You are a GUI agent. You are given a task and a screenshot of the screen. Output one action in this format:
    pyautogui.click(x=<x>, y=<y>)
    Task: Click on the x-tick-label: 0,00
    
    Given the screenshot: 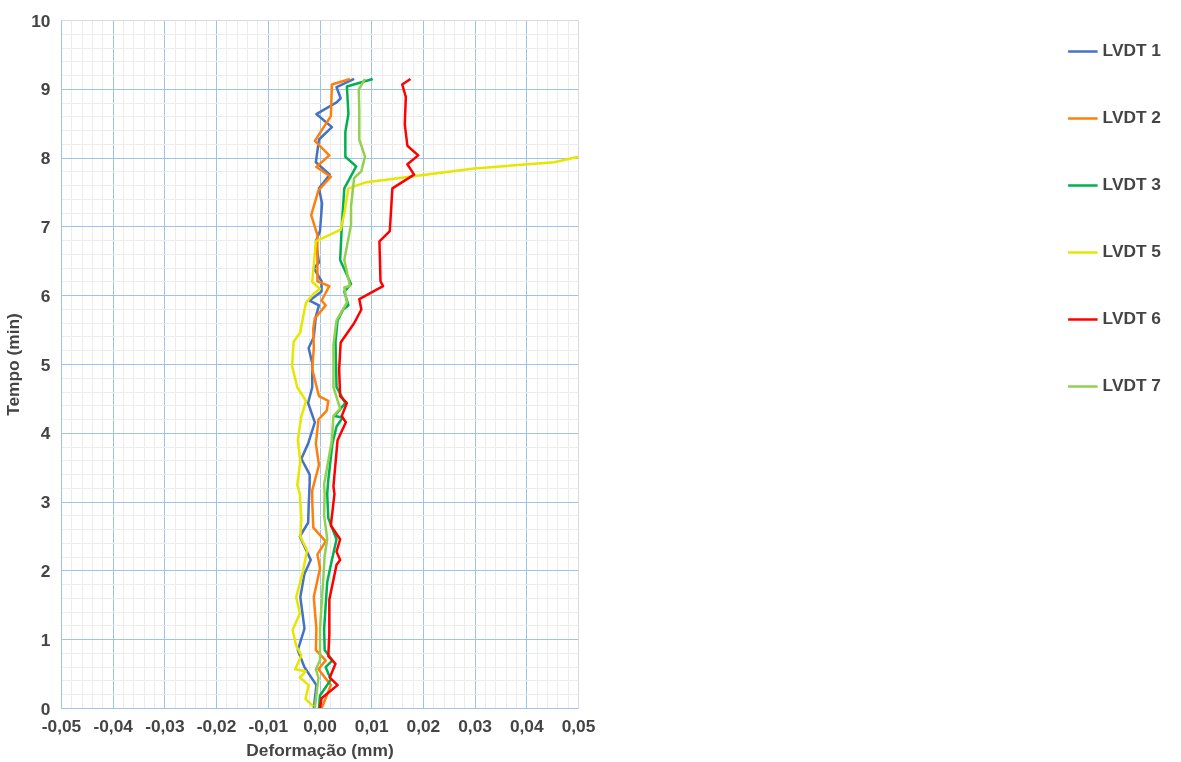 What is the action you would take?
    pyautogui.click(x=320, y=725)
    